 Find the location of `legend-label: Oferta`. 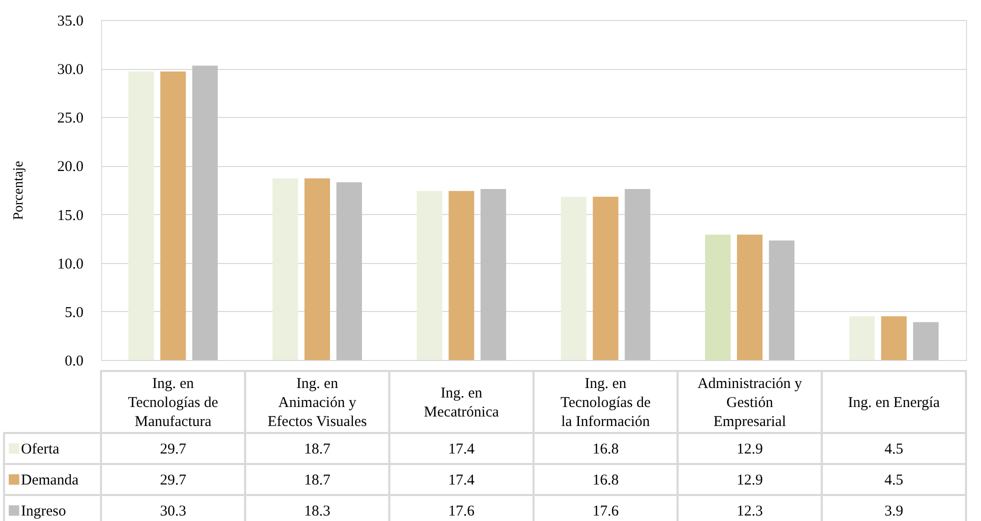

legend-label: Oferta is located at coordinates (40, 450).